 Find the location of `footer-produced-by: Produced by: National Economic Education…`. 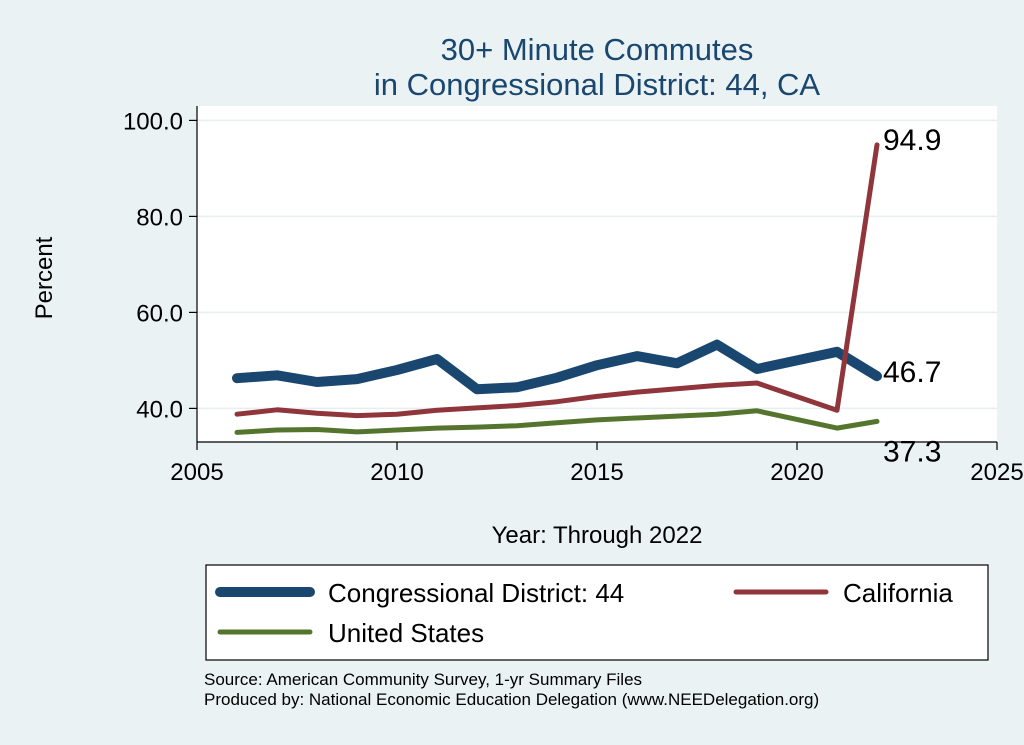

footer-produced-by: Produced by: National Economic Education… is located at coordinates (512, 699).